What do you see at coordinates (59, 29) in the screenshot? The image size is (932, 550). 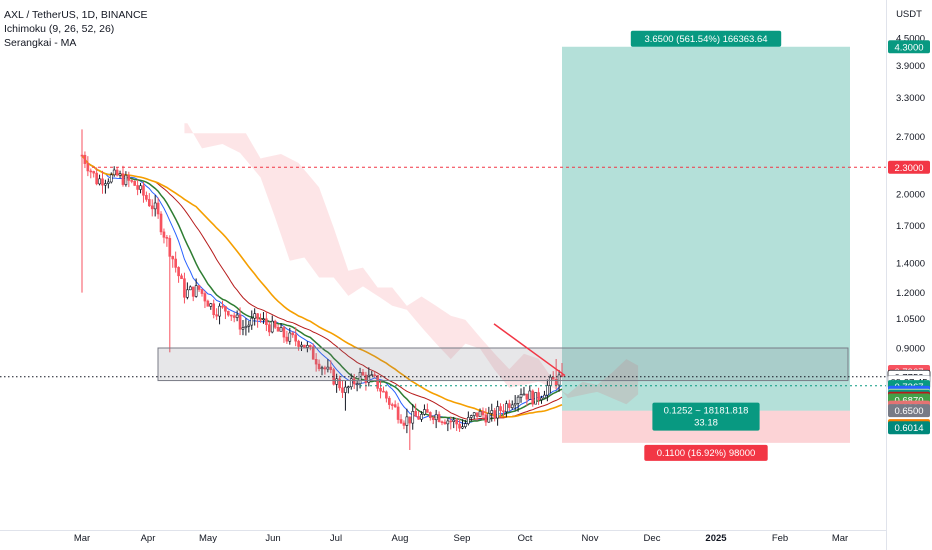 I see `ichimoku-indicator-label: Ichimoku (9, 26, 52, 26)` at bounding box center [59, 29].